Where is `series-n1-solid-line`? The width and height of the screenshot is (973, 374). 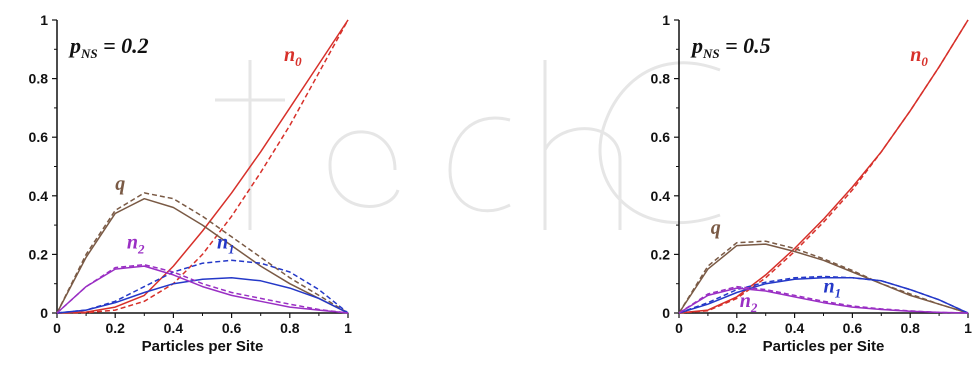
series-n1-solid-line is located at coordinates (202, 295).